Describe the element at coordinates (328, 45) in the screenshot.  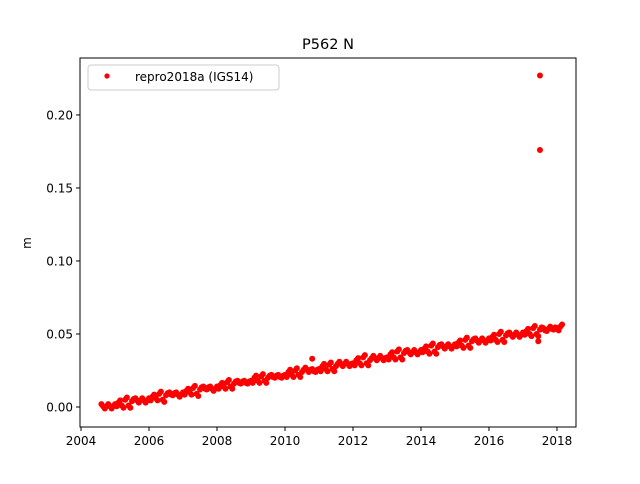
I see `chart-title: P562 N` at that location.